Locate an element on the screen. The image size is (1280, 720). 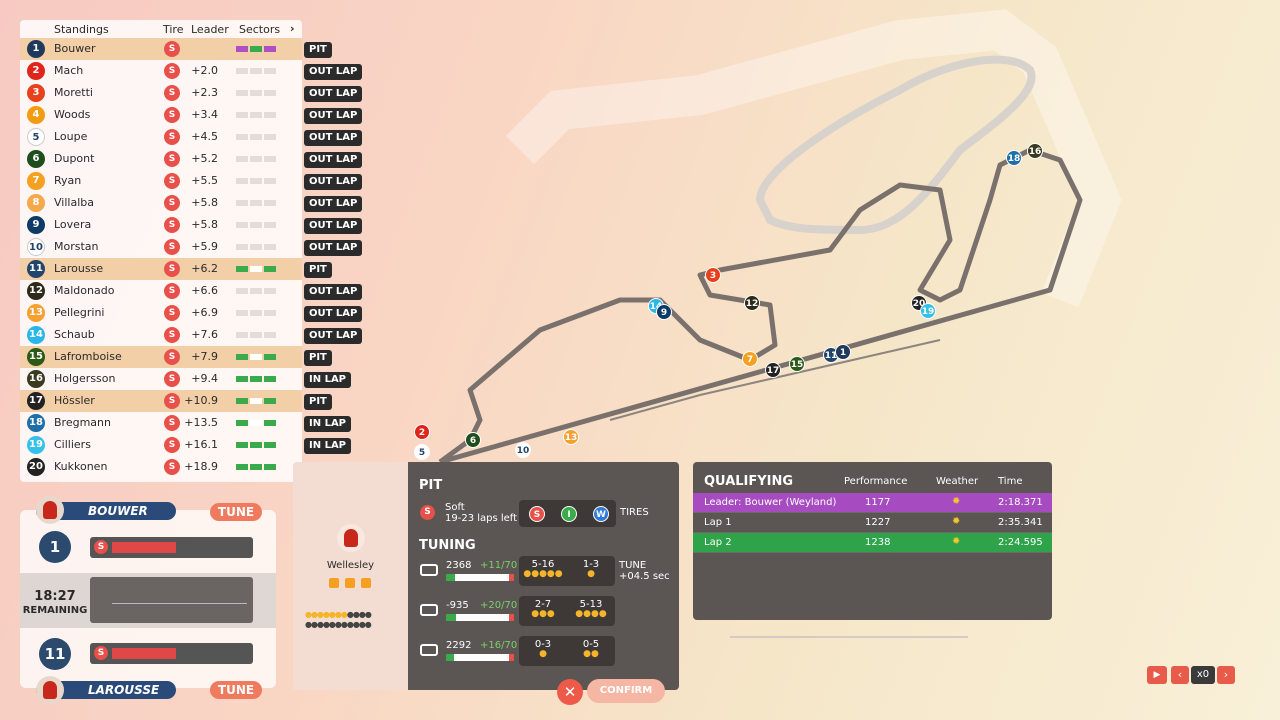
header-leader: Leader is located at coordinates (210, 29).